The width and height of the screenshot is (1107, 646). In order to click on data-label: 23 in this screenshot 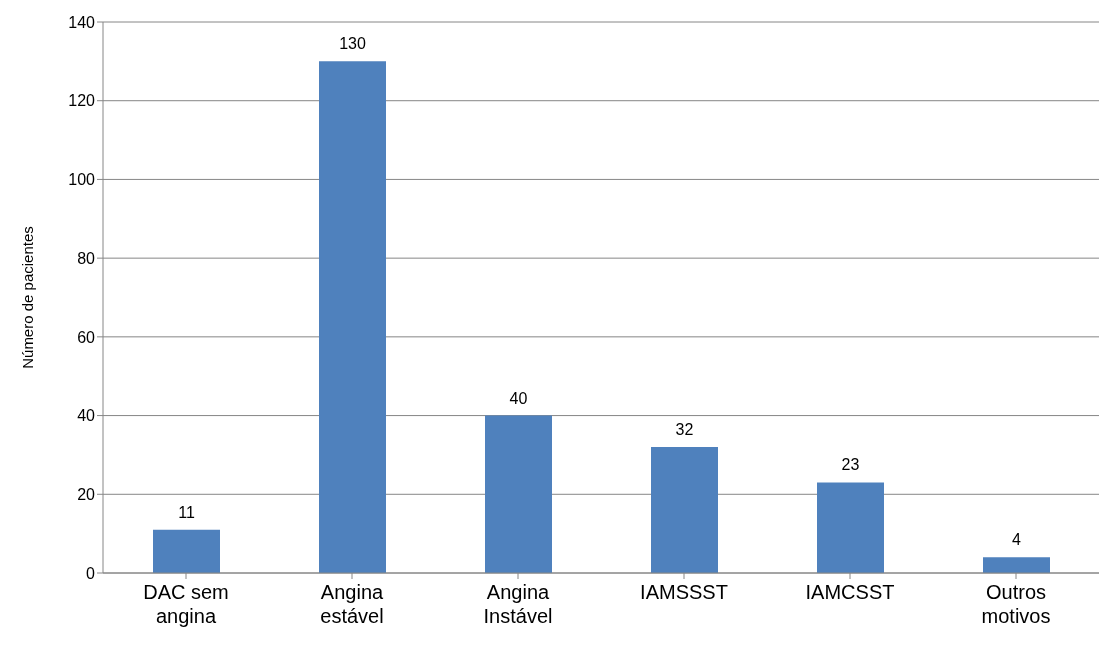, I will do `click(850, 465)`.